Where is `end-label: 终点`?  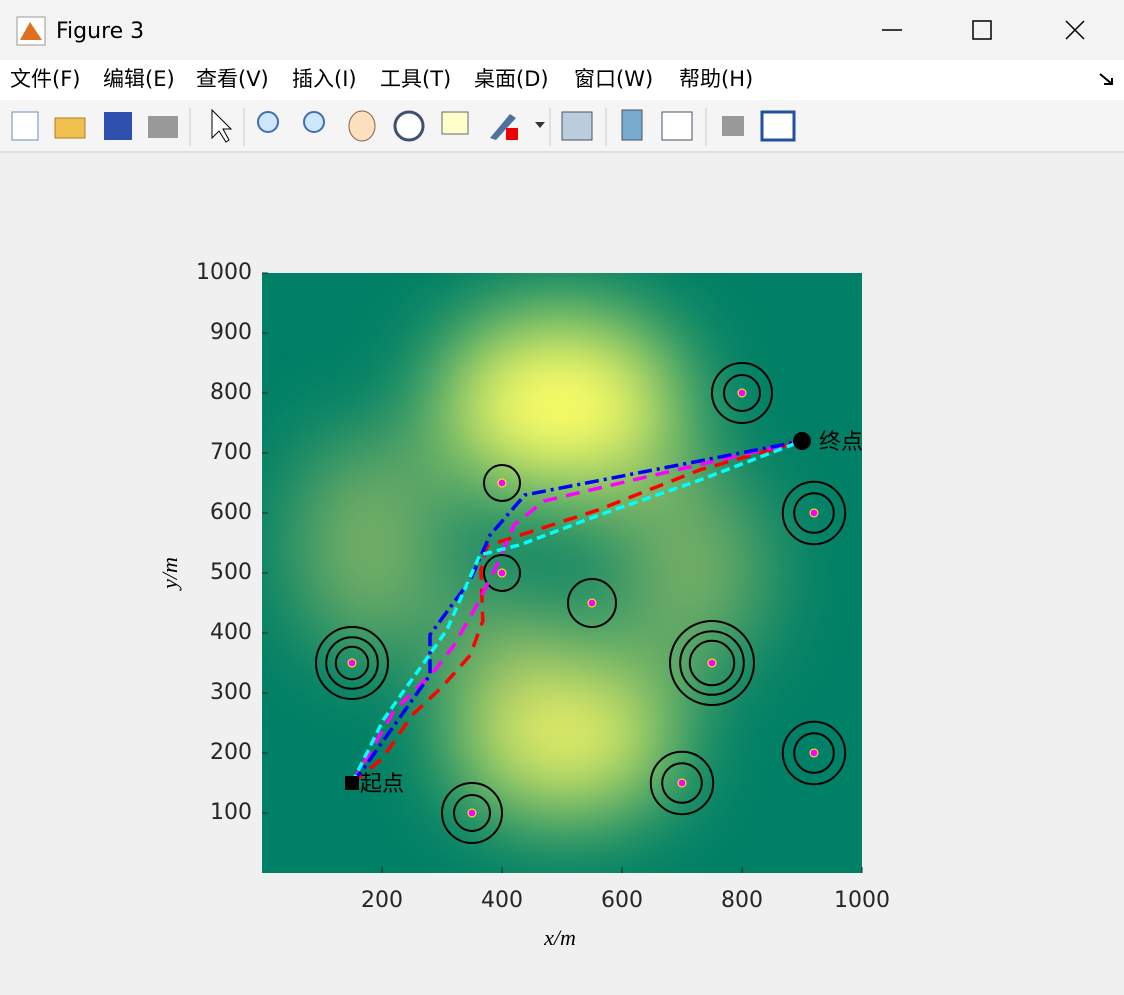
end-label: 终点 is located at coordinates (841, 442).